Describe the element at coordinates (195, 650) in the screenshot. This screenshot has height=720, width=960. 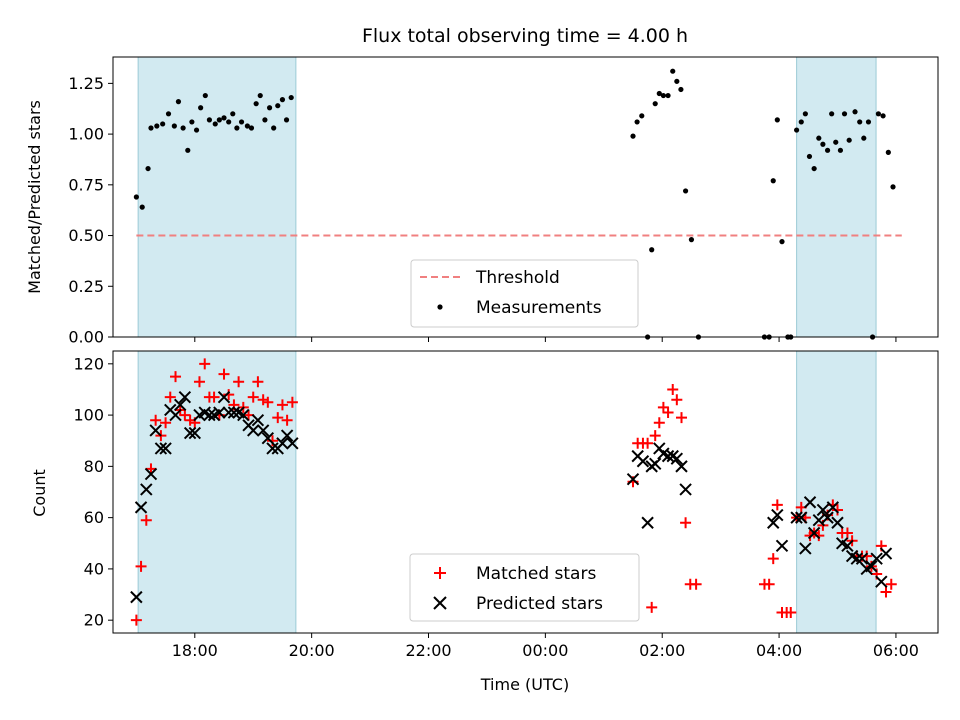
I see `x-tick-label: 18:00` at that location.